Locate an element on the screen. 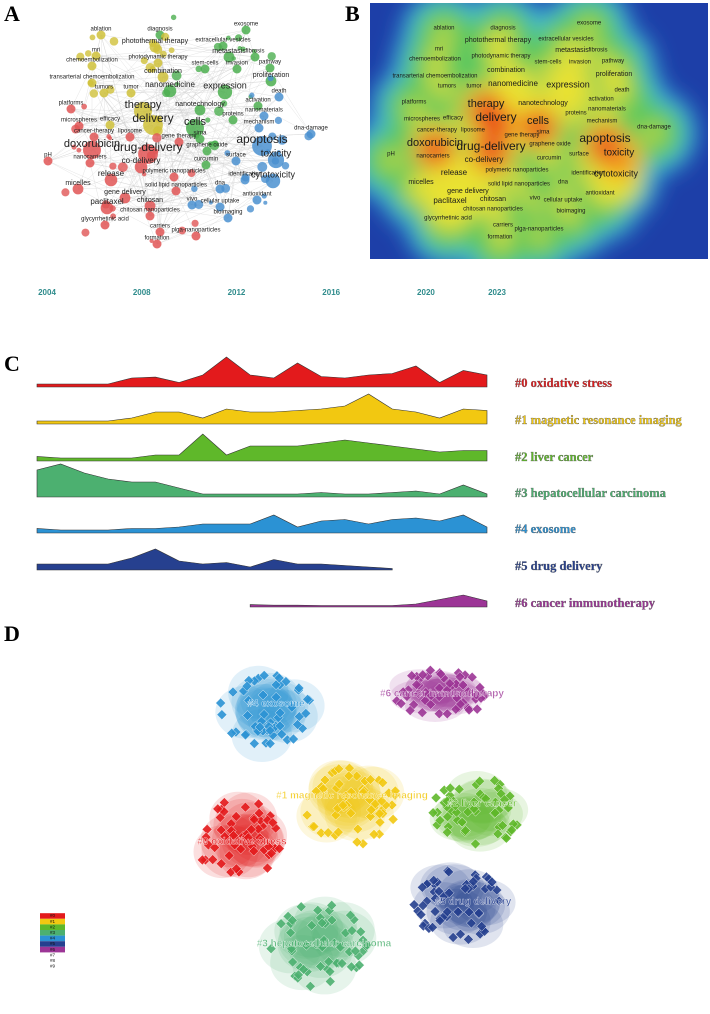 The image size is (710, 1014). cluster-label: #1 magnetic resonance imaging is located at coordinates (352, 796).